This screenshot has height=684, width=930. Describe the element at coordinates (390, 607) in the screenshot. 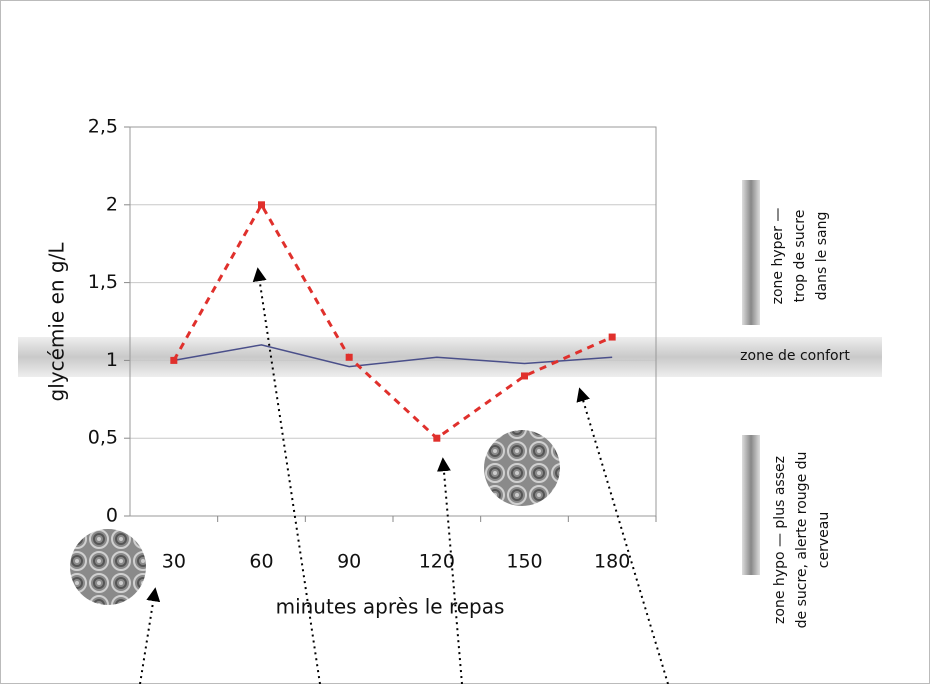

I see `x-axis-title: minutes après le repas` at that location.